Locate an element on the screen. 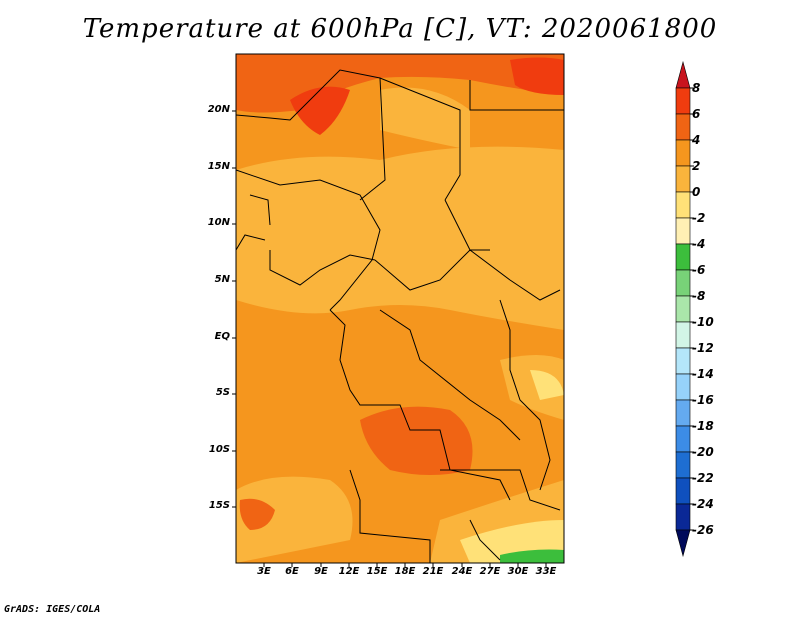 The image size is (800, 618). colorbar is located at coordinates (684, 309).